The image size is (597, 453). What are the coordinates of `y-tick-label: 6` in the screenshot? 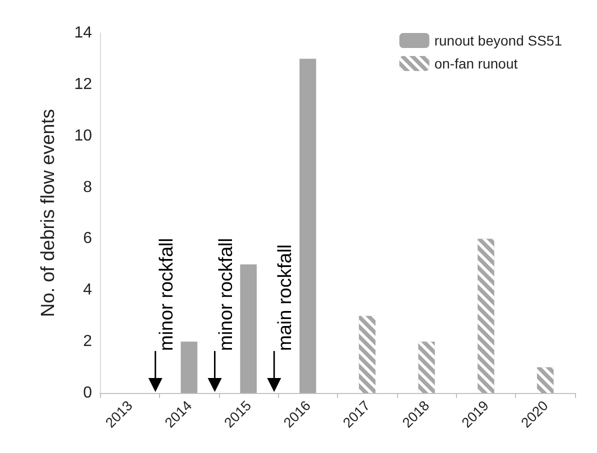 It's located at (87, 239).